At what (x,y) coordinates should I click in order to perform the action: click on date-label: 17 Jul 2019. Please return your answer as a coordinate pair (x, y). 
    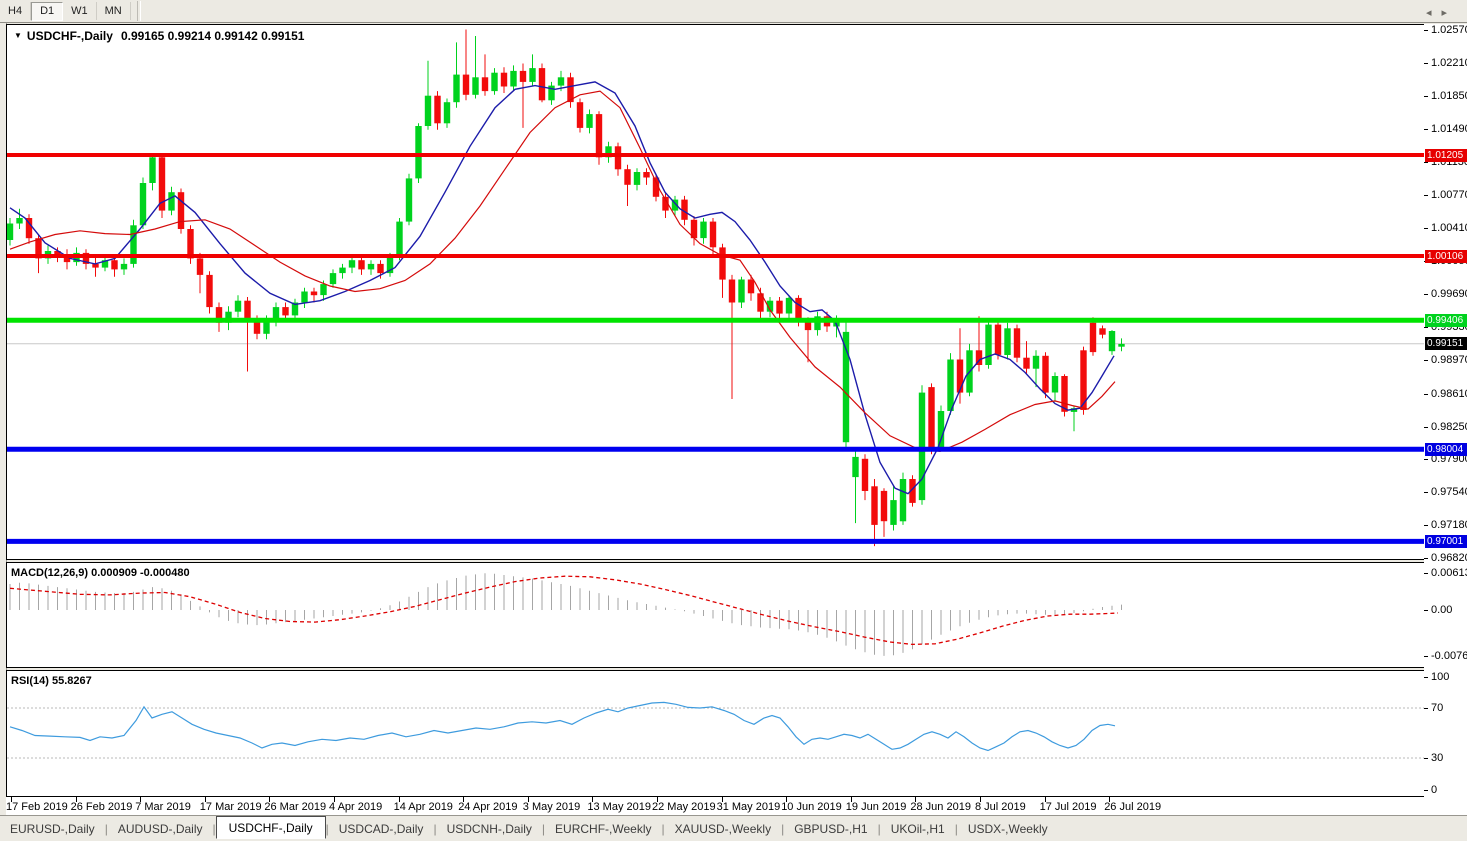
    Looking at the image, I should click on (1068, 807).